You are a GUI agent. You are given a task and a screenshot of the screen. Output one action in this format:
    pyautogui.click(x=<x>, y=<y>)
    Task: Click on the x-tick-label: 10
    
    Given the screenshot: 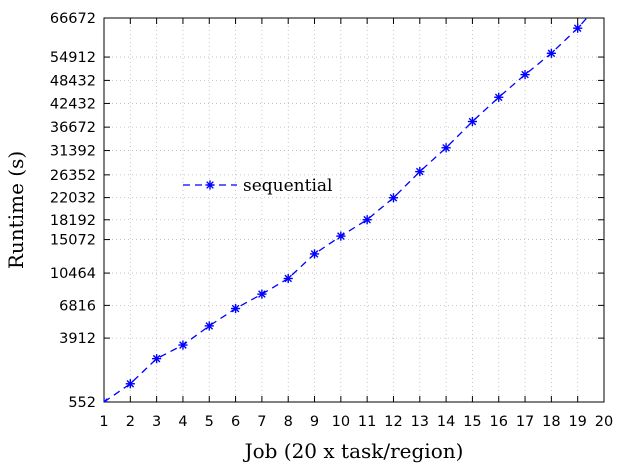 What is the action you would take?
    pyautogui.click(x=341, y=422)
    